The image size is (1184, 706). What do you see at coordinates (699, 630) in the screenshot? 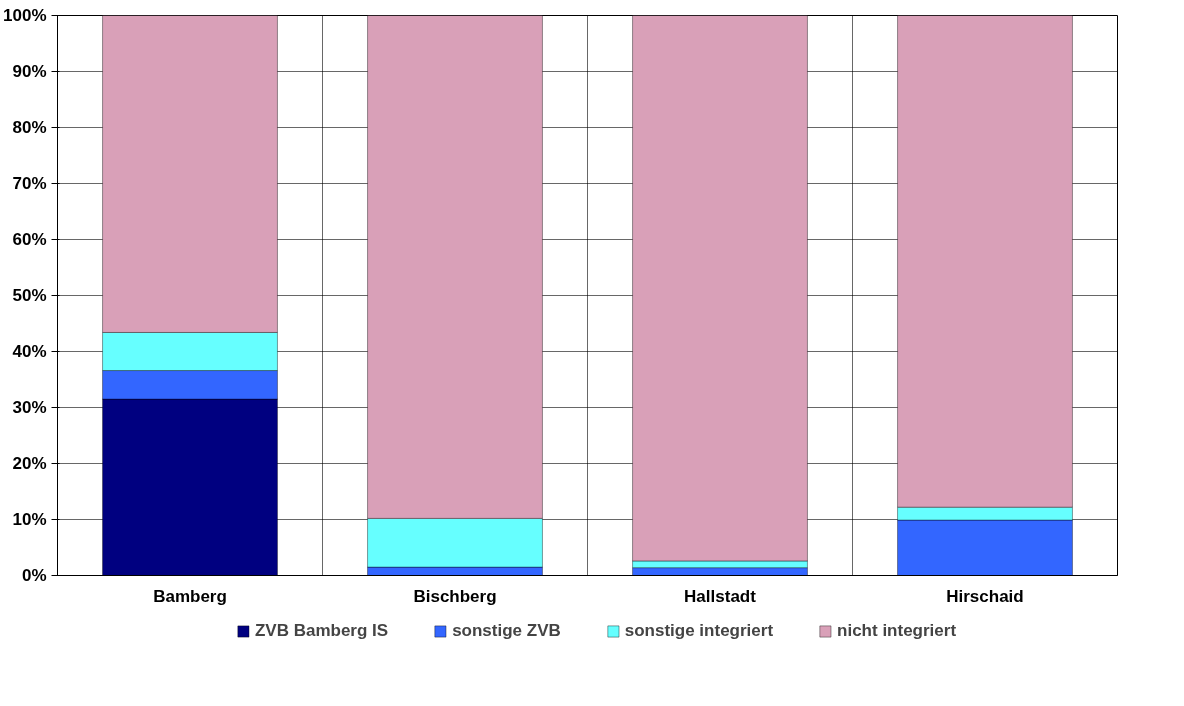
I see `legend-label: sonstige integriert` at bounding box center [699, 630].